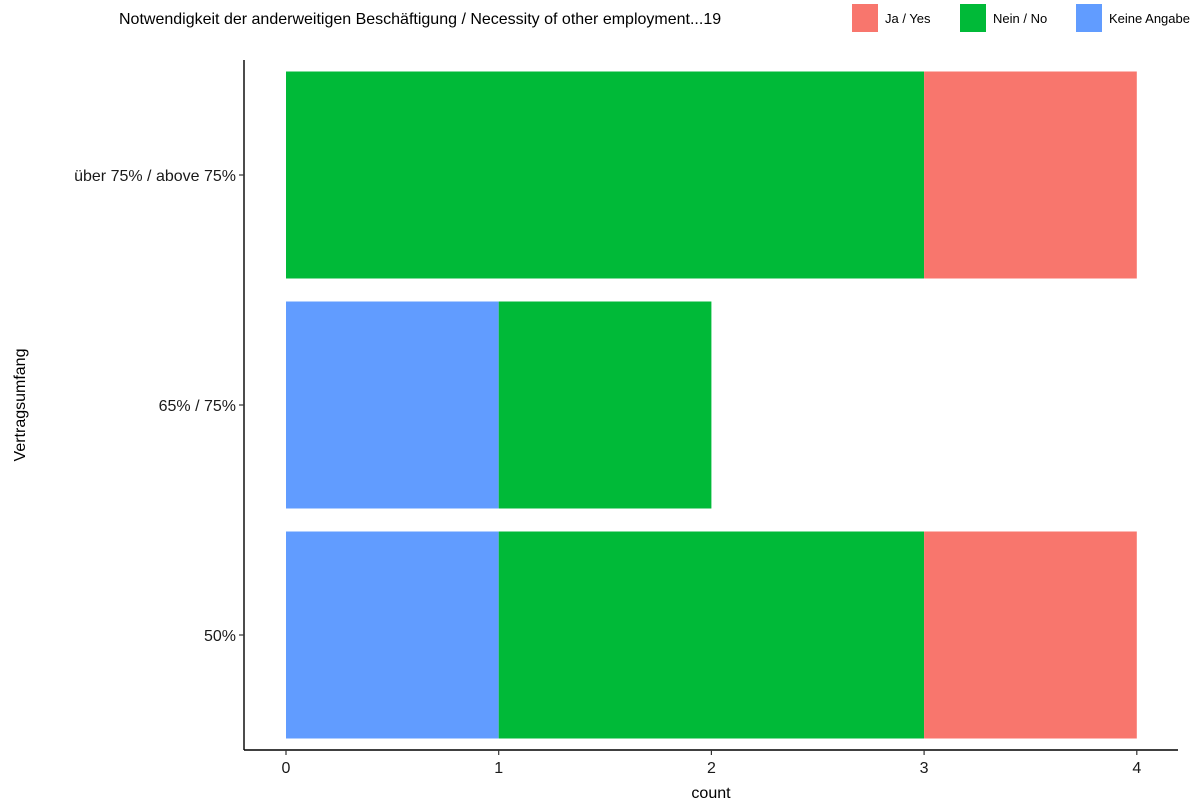  What do you see at coordinates (711, 793) in the screenshot?
I see `x-axis-title: count` at bounding box center [711, 793].